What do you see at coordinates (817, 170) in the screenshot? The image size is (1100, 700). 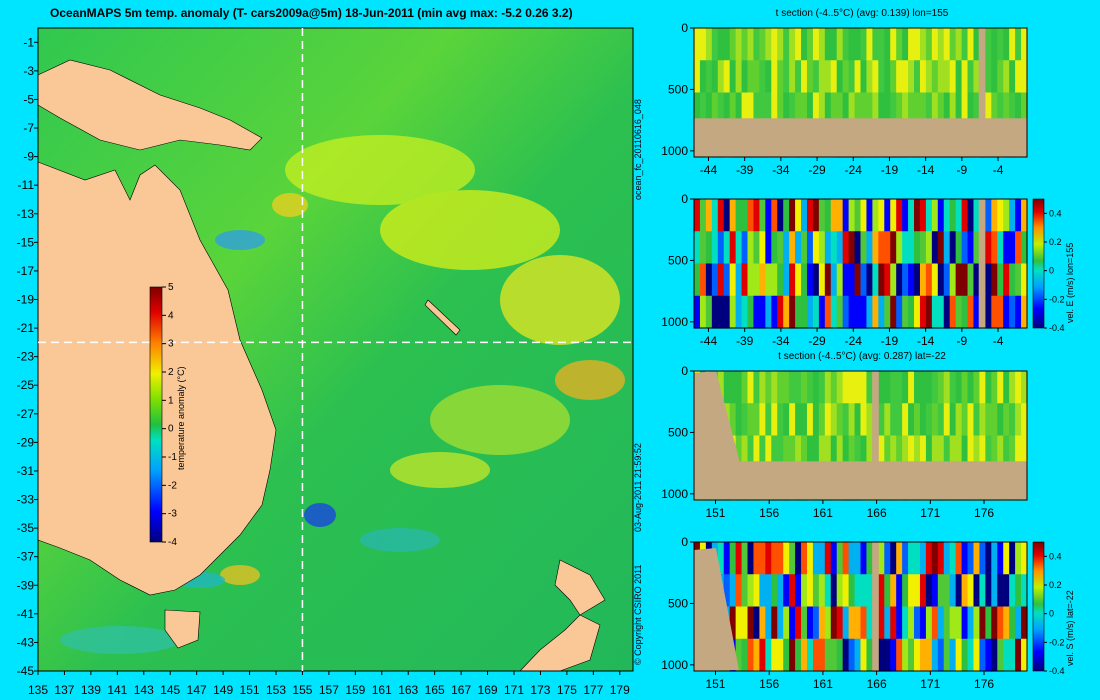 I see `section-x-tick-label: -29` at bounding box center [817, 170].